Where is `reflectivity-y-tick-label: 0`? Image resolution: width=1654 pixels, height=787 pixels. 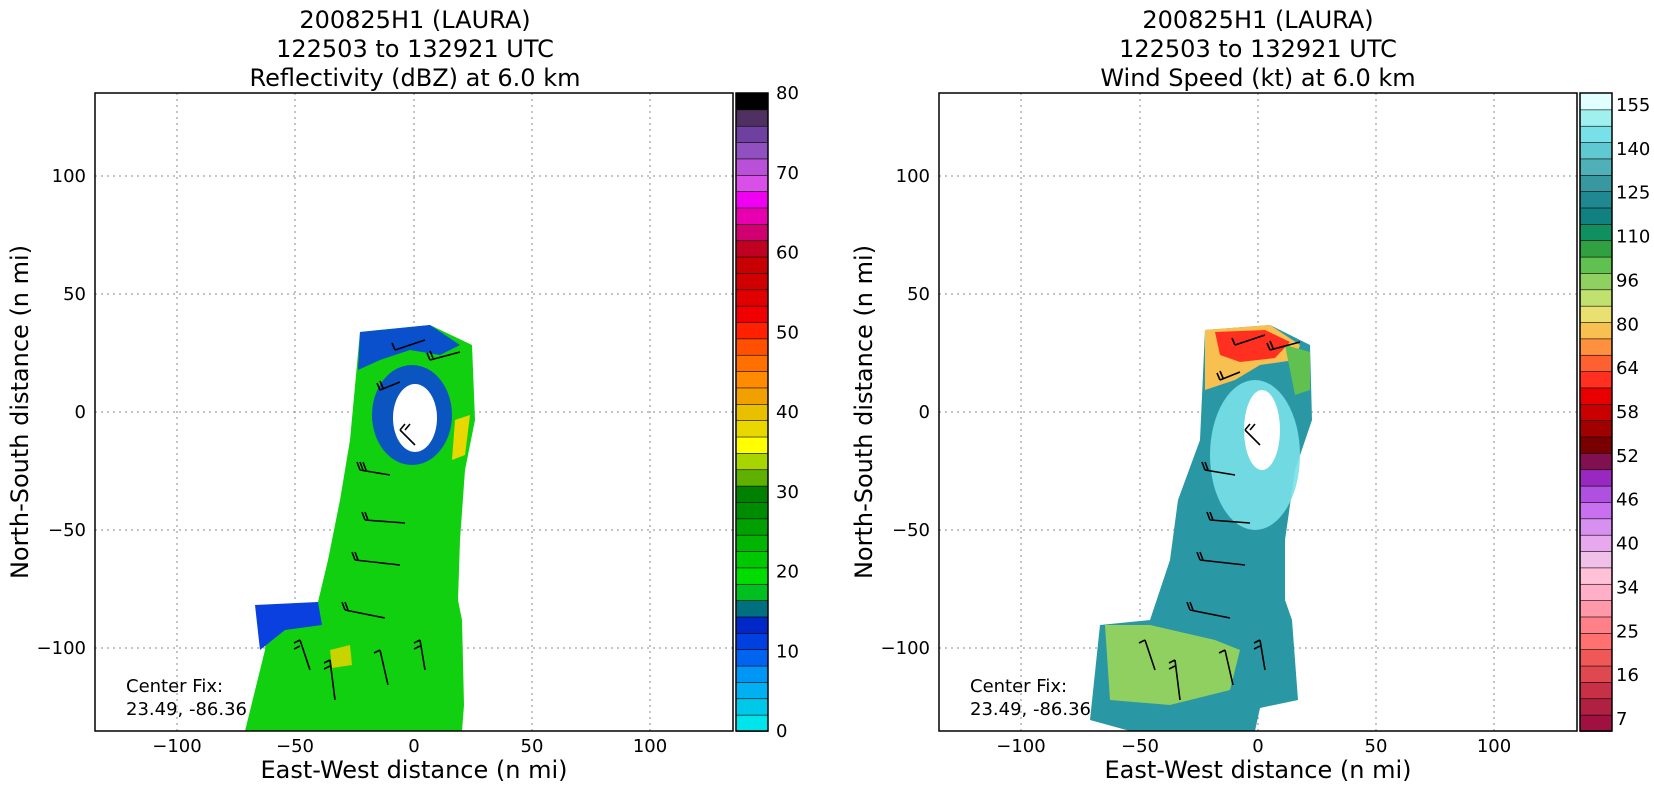 reflectivity-y-tick-label: 0 is located at coordinates (80, 412).